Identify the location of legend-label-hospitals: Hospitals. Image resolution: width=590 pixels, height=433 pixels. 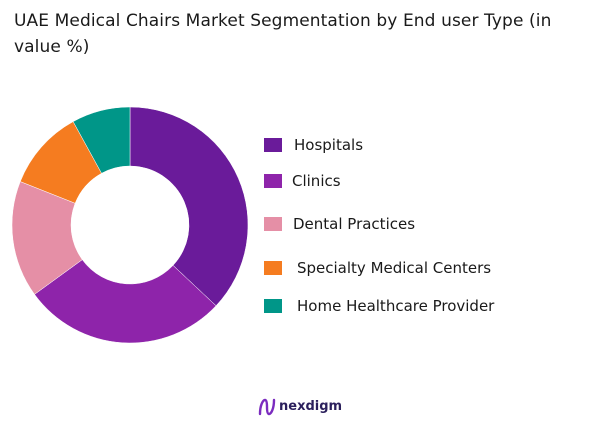
(329, 145).